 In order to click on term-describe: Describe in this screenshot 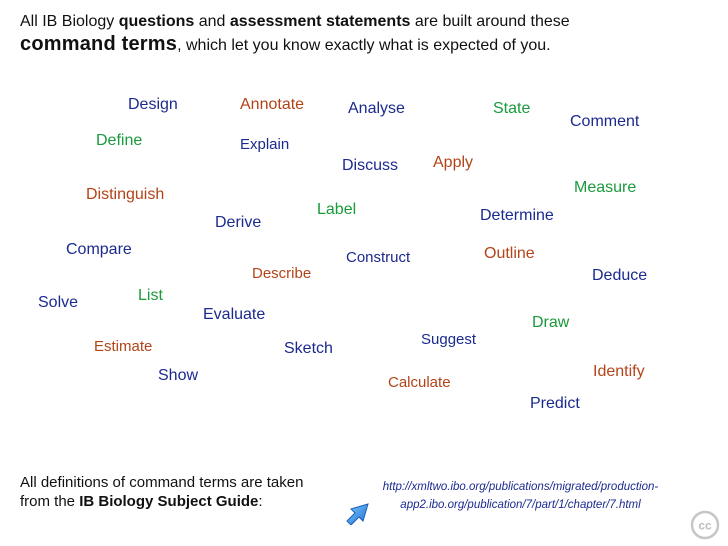, I will do `click(282, 273)`.